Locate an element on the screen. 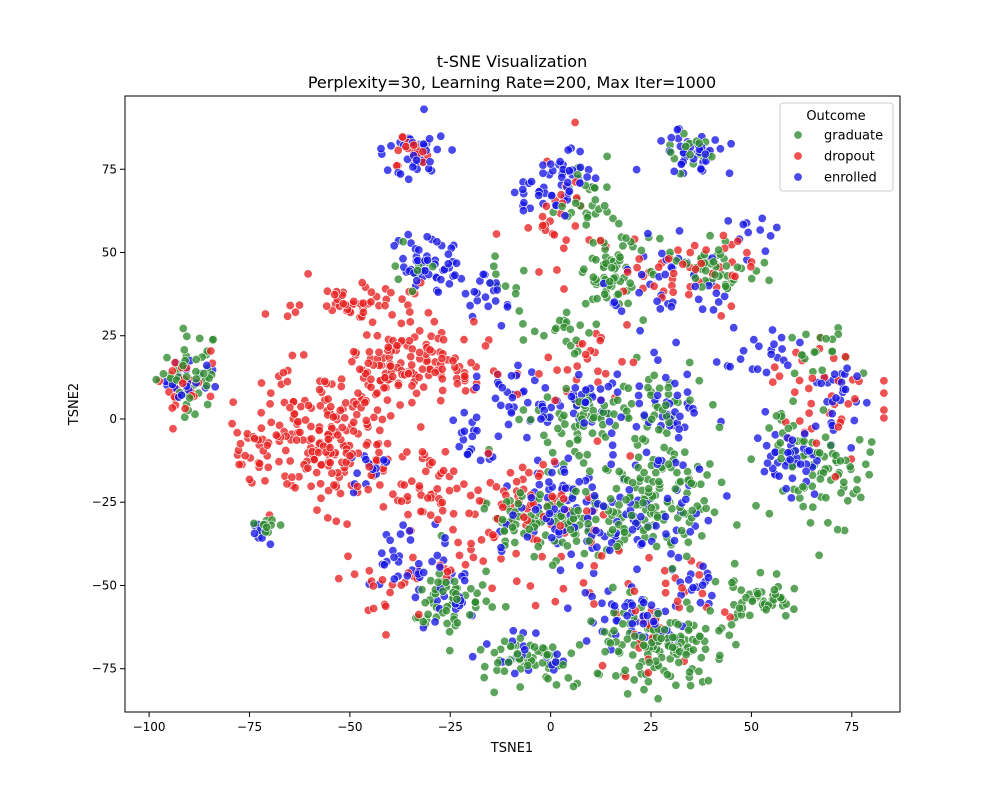 The image size is (1000, 804). y-tick-label: 75 is located at coordinates (109, 169).